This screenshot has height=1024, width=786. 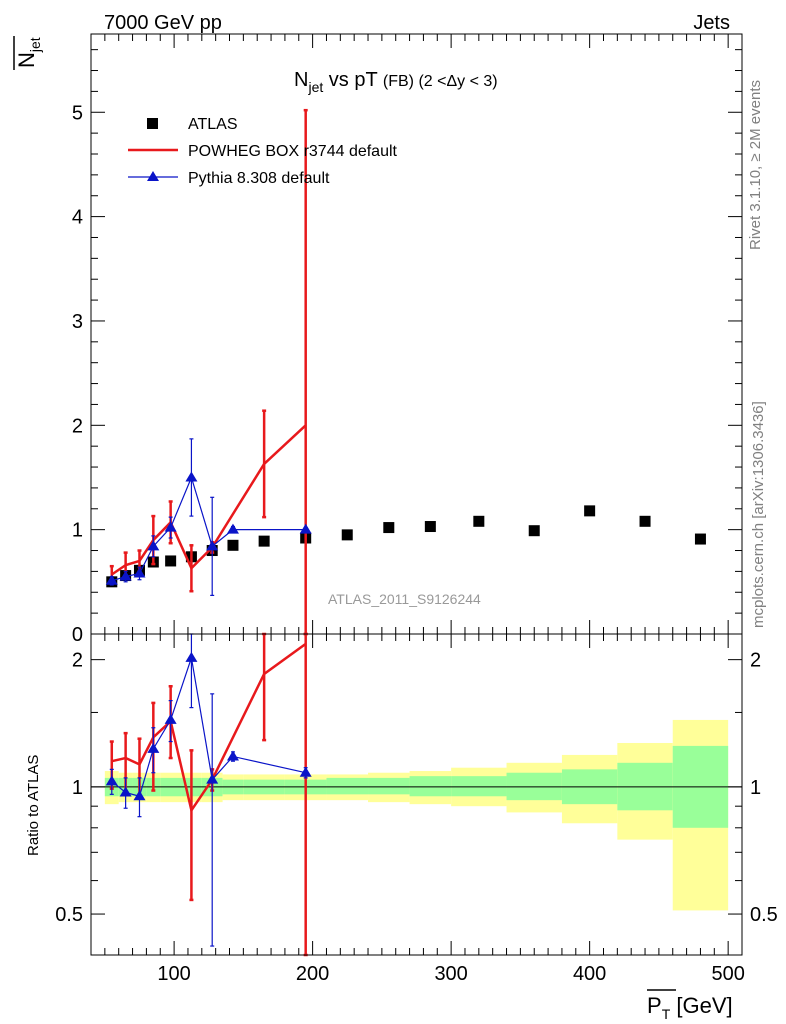 What do you see at coordinates (711, 23) in the screenshot?
I see `header-right-label: Jets` at bounding box center [711, 23].